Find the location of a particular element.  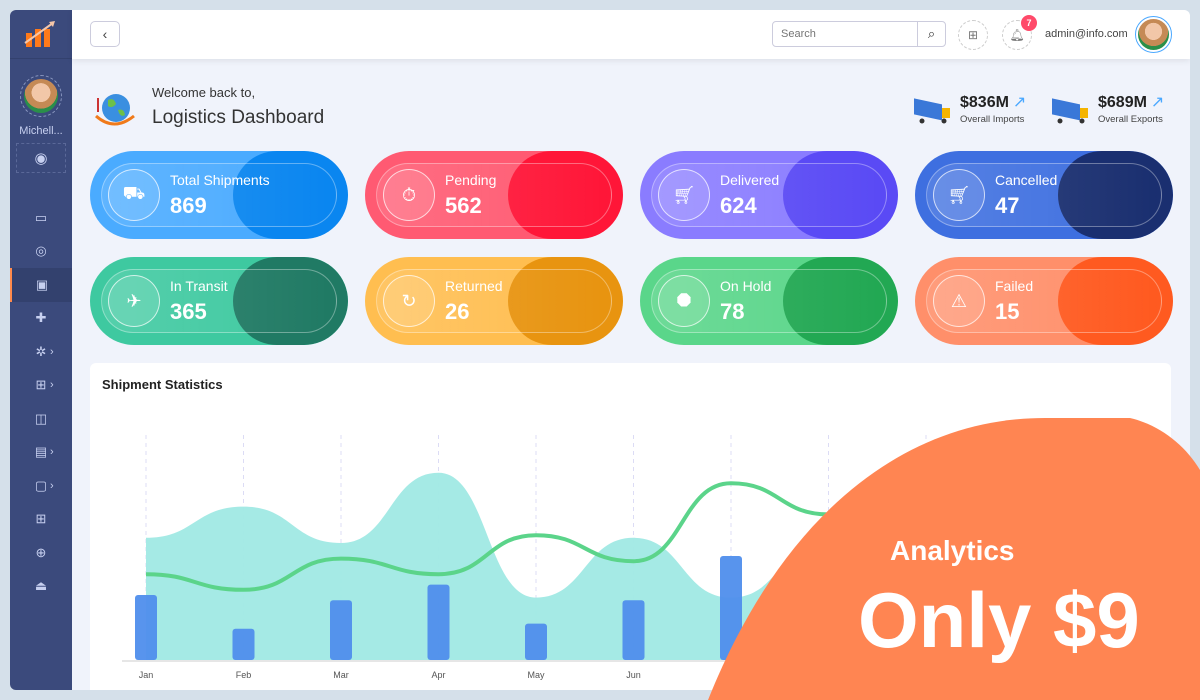

bus-icon: ▣ is located at coordinates (42, 284).